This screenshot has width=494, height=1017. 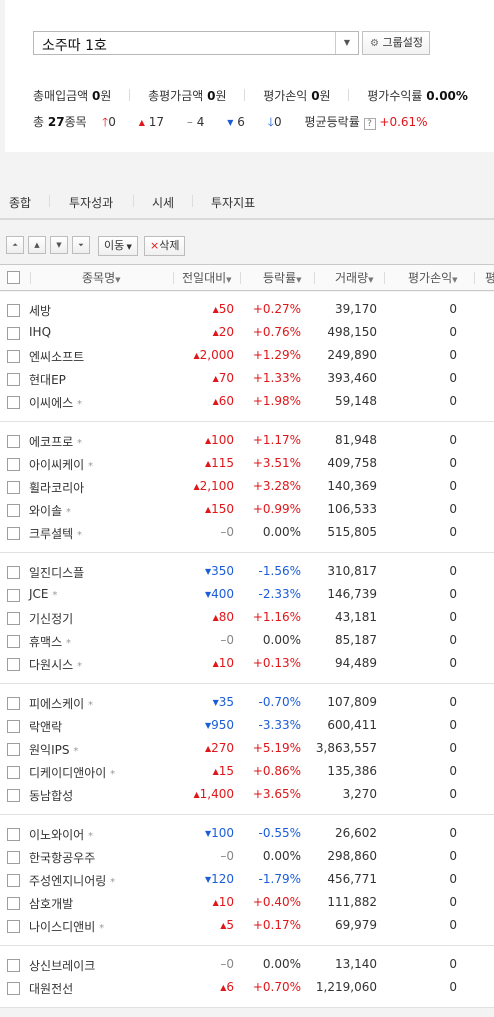 I want to click on table-row: 원익IPS * ▲270 +5.19% 3,863,557 0, so click(x=247, y=749).